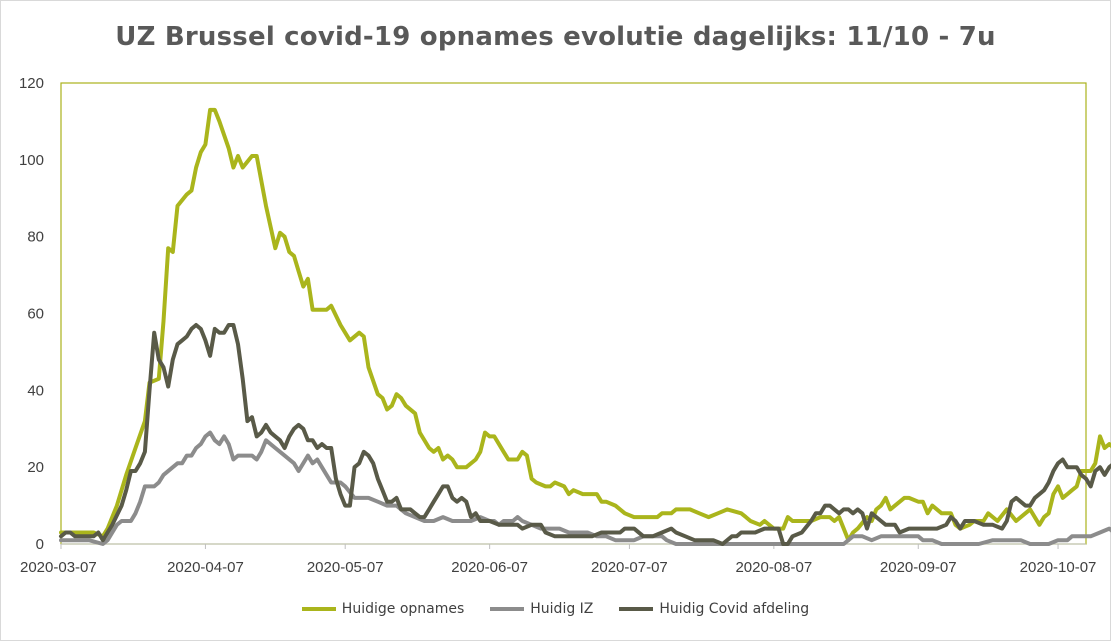 The height and width of the screenshot is (641, 1111). What do you see at coordinates (35, 314) in the screenshot?
I see `y-tick-label: 60` at bounding box center [35, 314].